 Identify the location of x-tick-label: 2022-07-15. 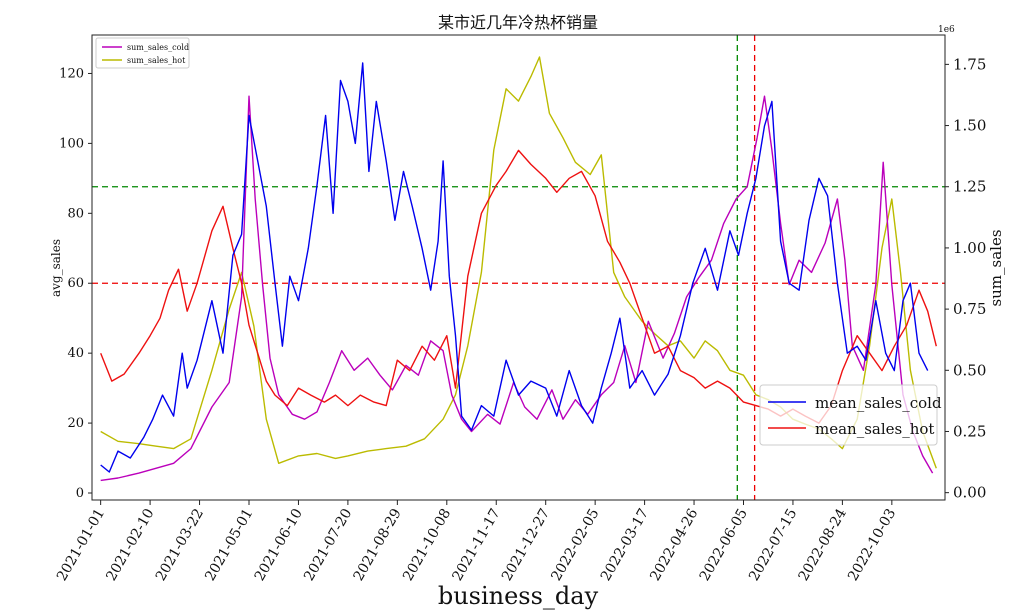
(773, 545).